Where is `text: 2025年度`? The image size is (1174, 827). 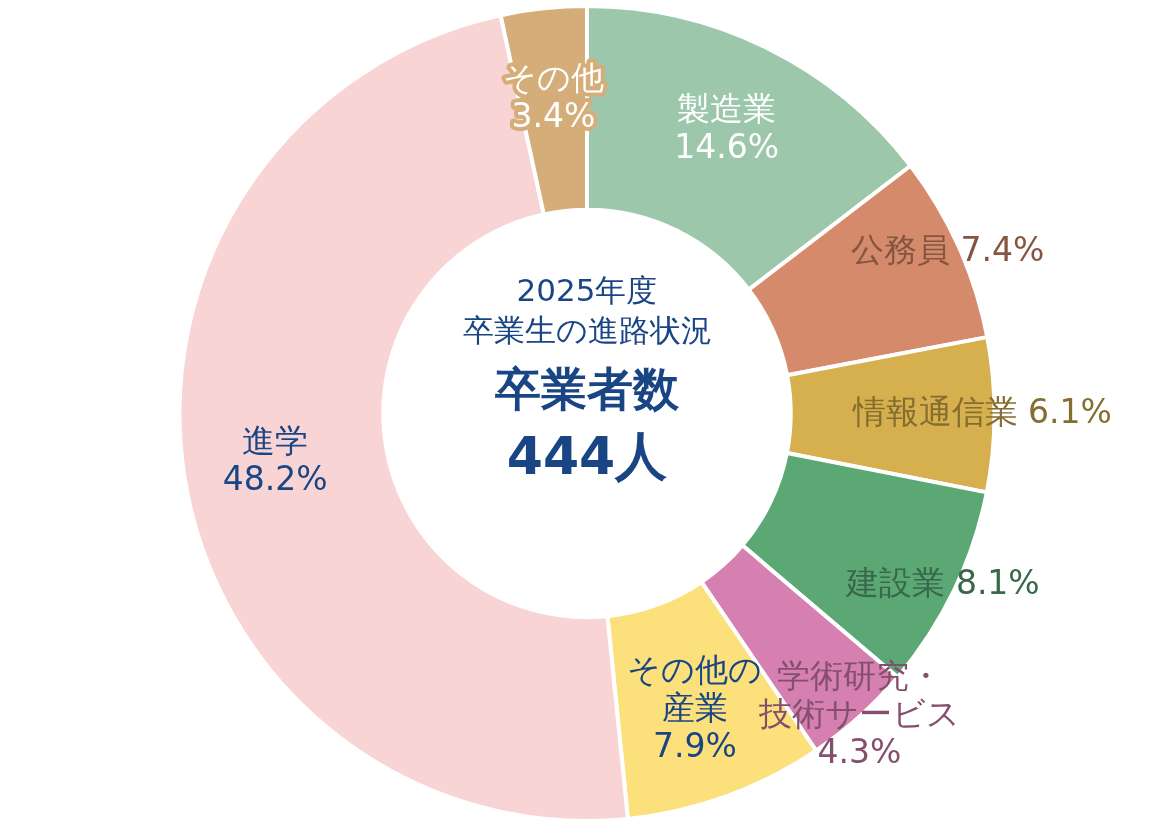
text: 2025年度 is located at coordinates (587, 290).